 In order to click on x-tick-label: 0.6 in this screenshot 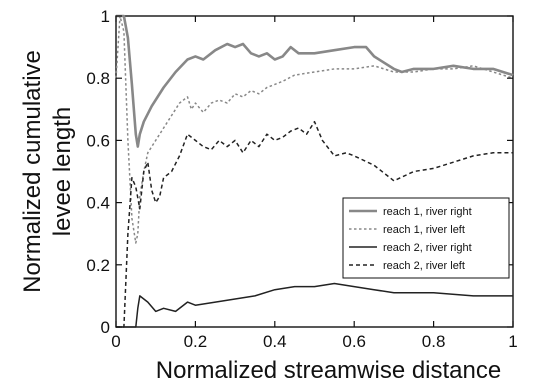, I will do `click(354, 341)`.